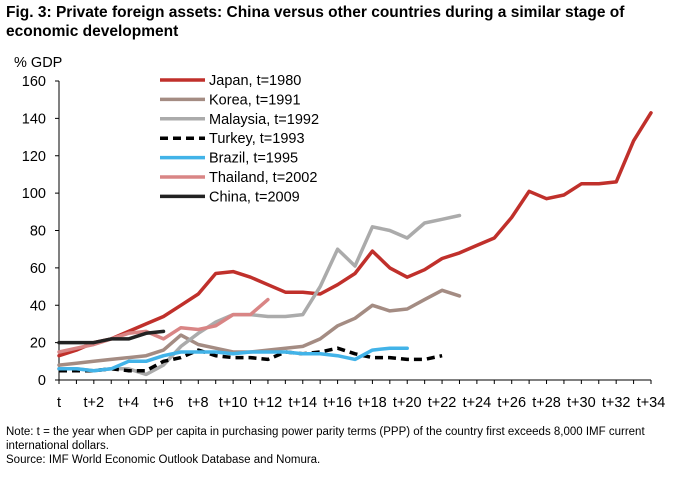 The height and width of the screenshot is (480, 673). What do you see at coordinates (254, 197) in the screenshot?
I see `legend-label-6: China, t=2009` at bounding box center [254, 197].